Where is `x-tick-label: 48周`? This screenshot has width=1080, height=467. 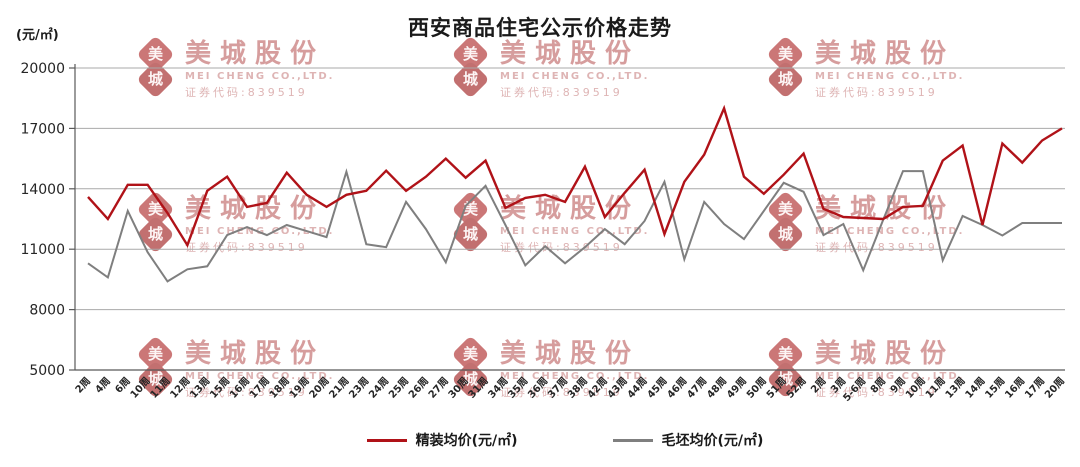
x-tick-label: 48周 is located at coordinates (716, 388).